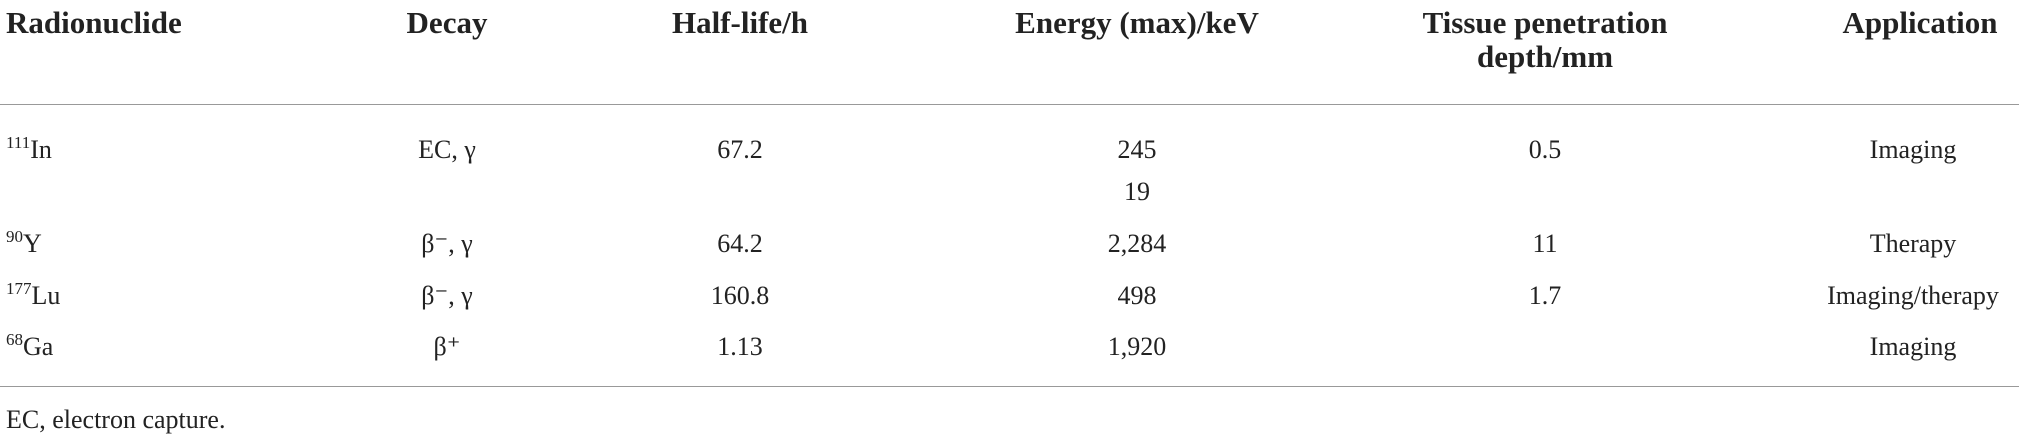 The width and height of the screenshot is (2019, 440). Describe the element at coordinates (41, 149) in the screenshot. I see `element-symbol: In` at that location.